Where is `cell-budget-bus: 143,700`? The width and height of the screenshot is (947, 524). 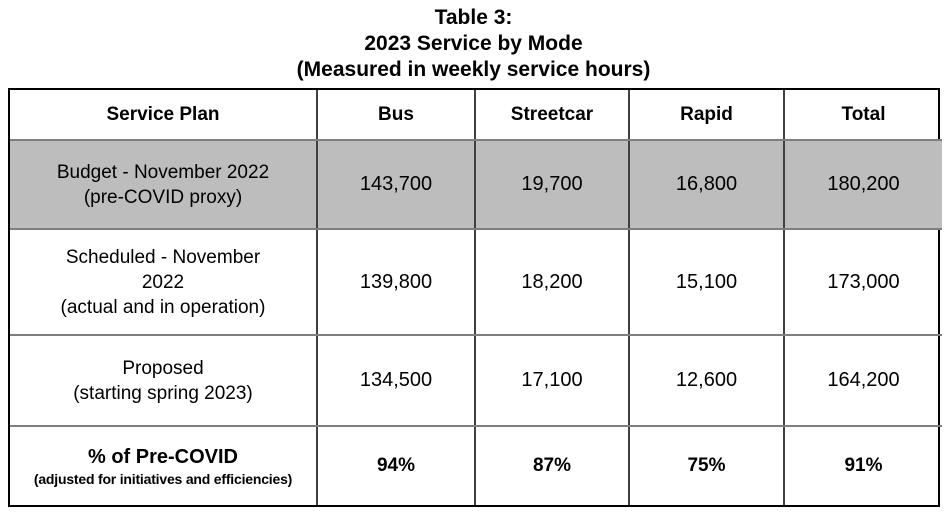 cell-budget-bus: 143,700 is located at coordinates (396, 184).